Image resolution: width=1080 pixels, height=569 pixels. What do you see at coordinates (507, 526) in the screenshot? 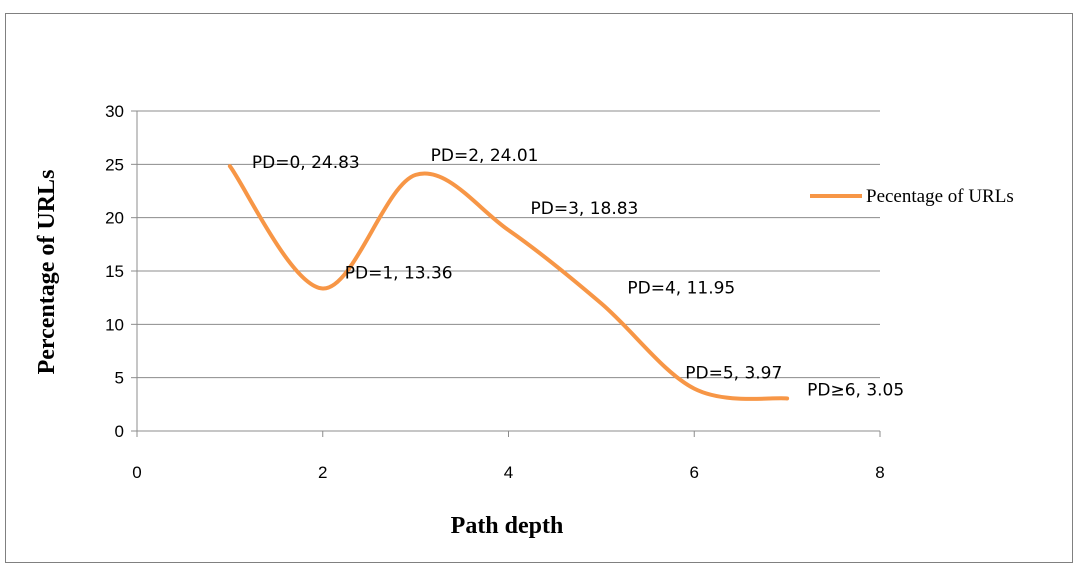
I see `x-axis-title: Path depth` at bounding box center [507, 526].